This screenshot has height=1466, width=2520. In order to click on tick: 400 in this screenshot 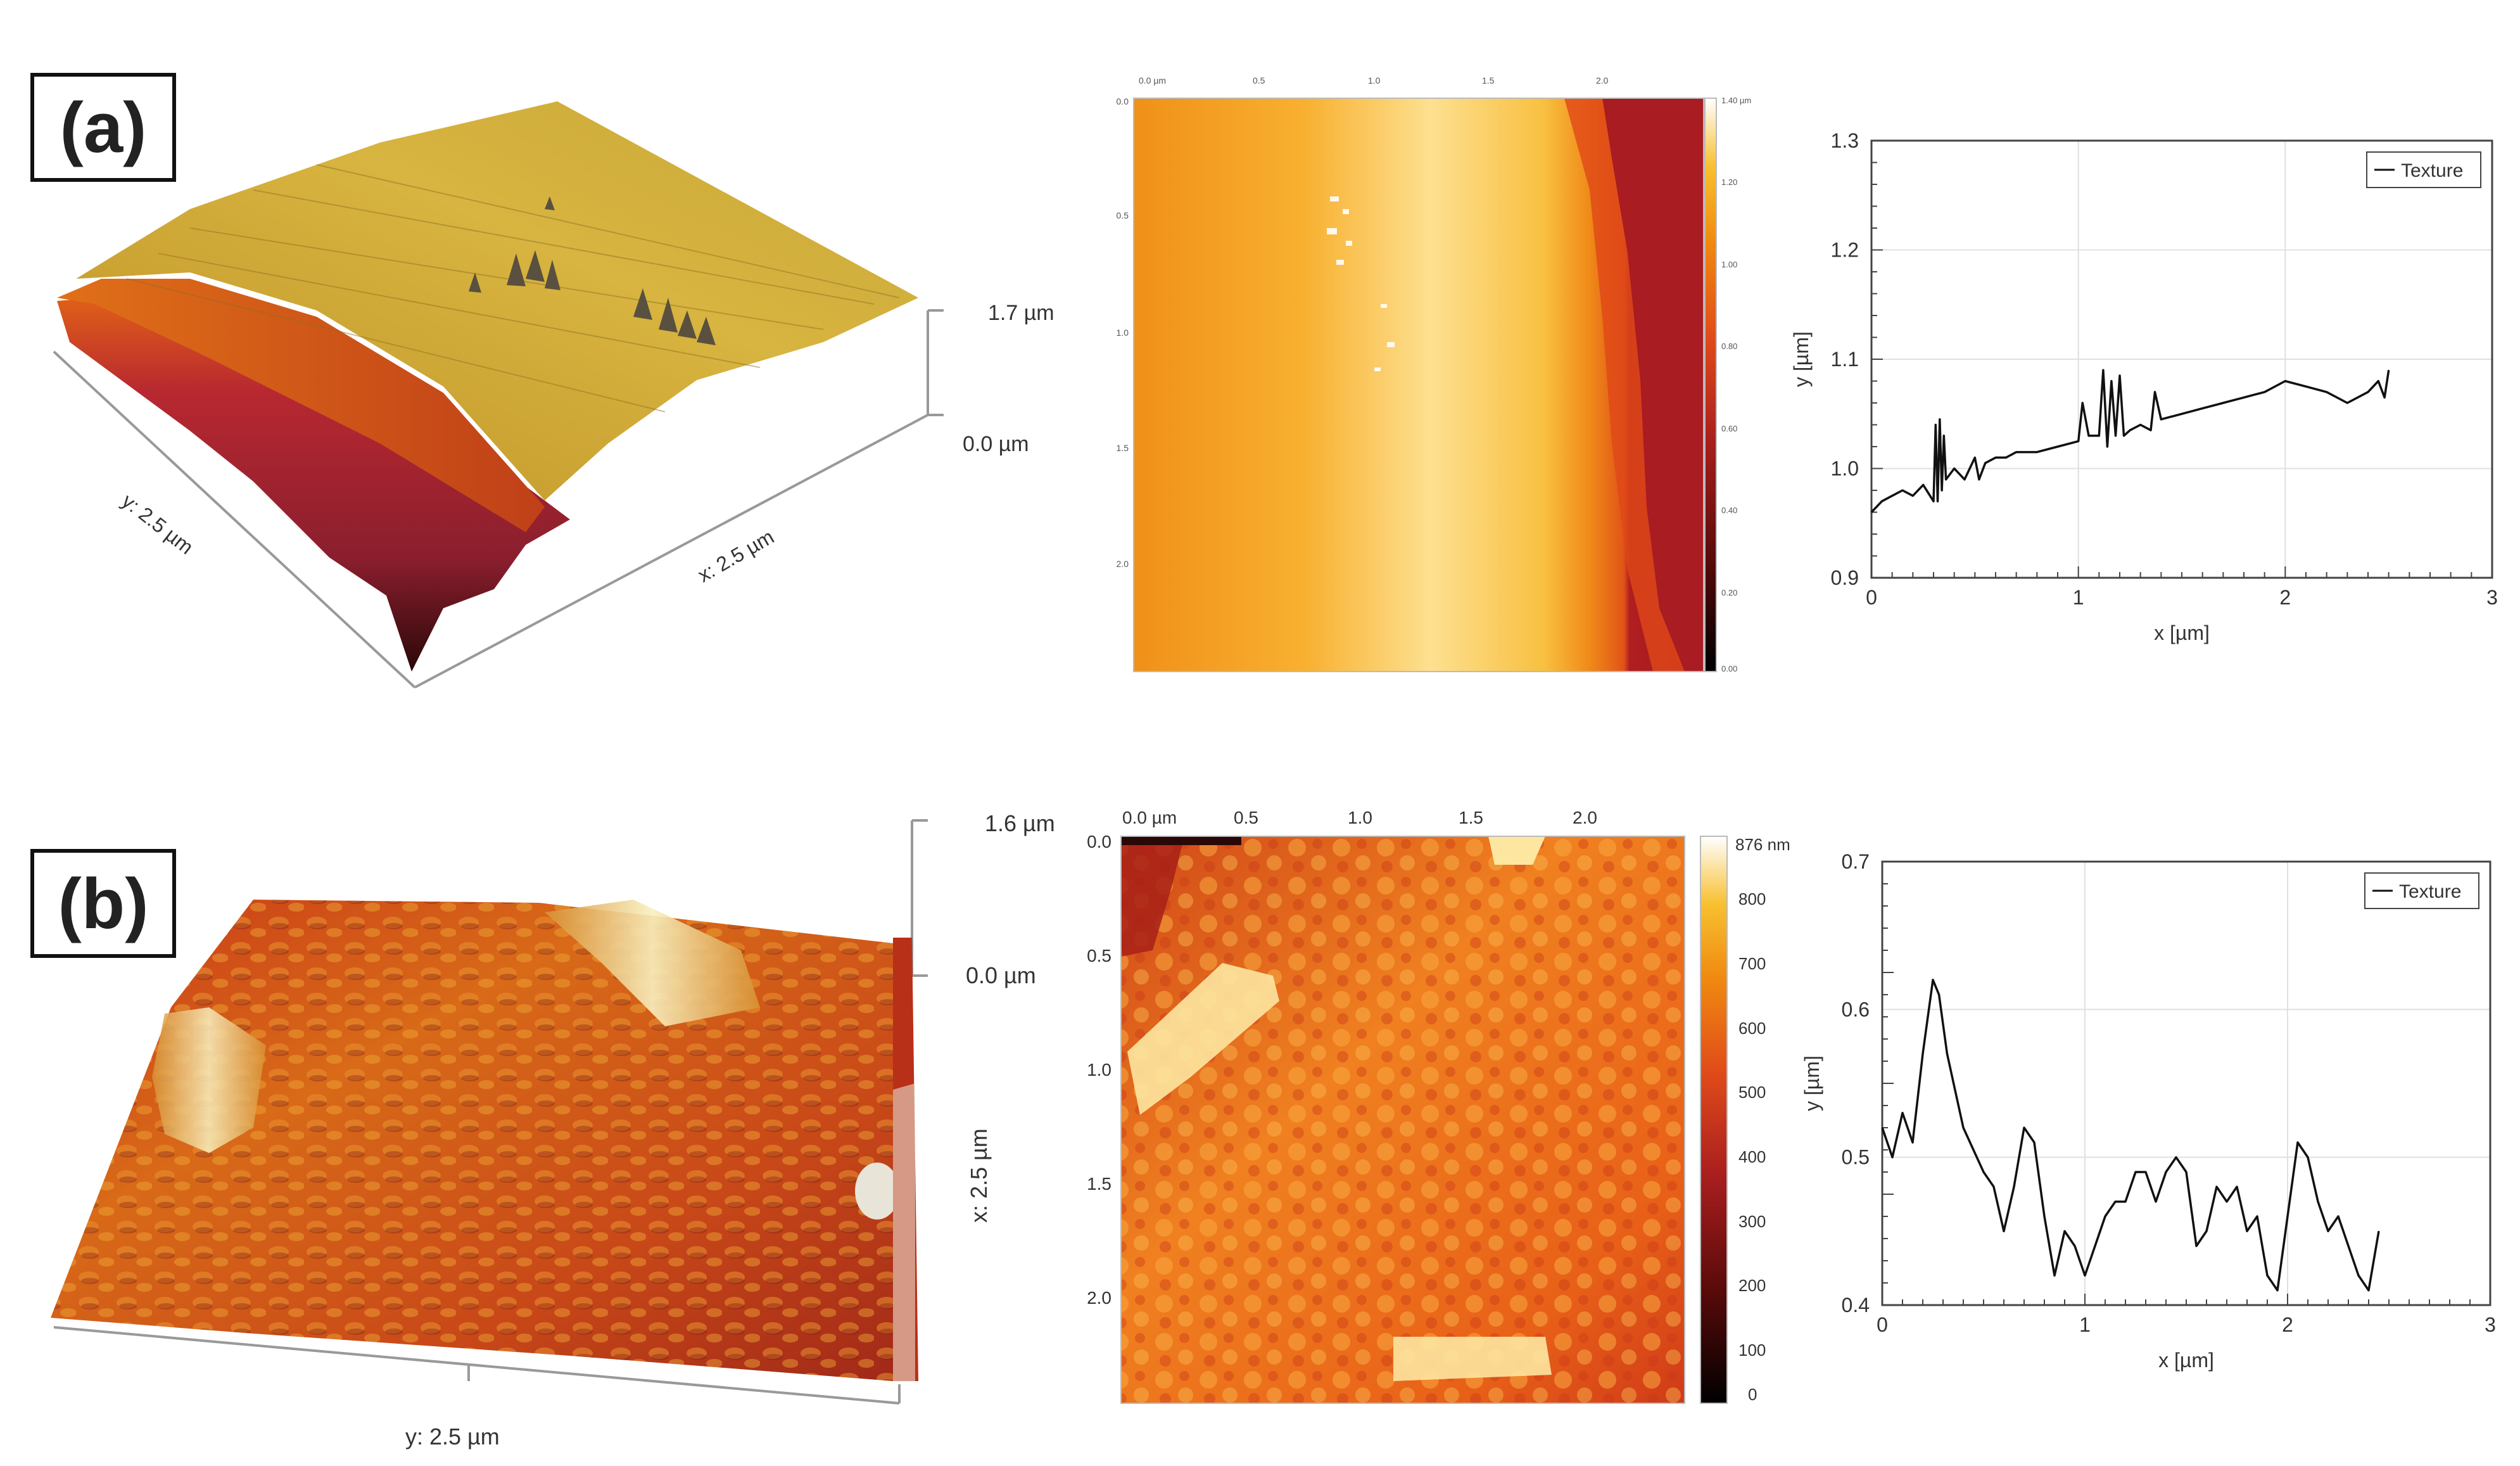, I will do `click(1752, 1156)`.